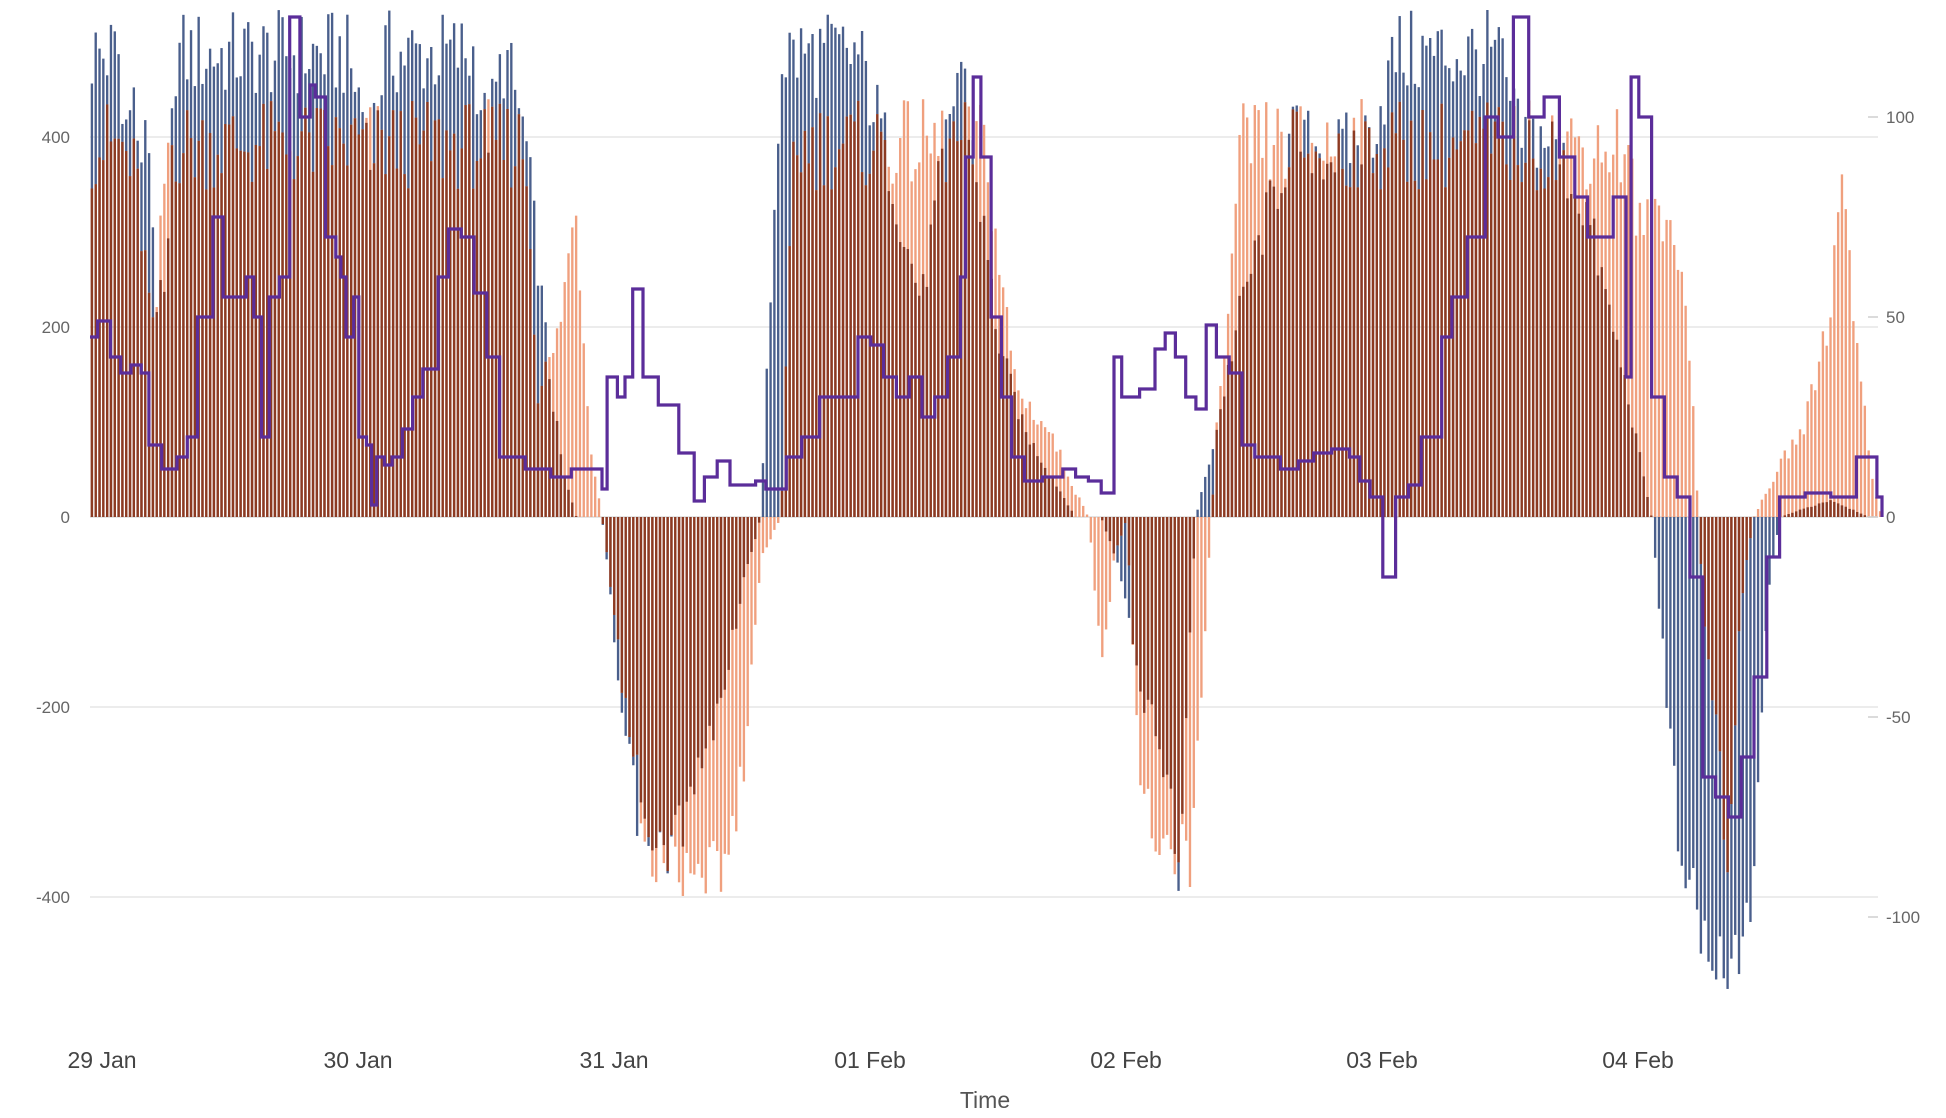 Image resolution: width=1946 pixels, height=1118 pixels. What do you see at coordinates (56, 327) in the screenshot?
I see `left-tick-label: 200` at bounding box center [56, 327].